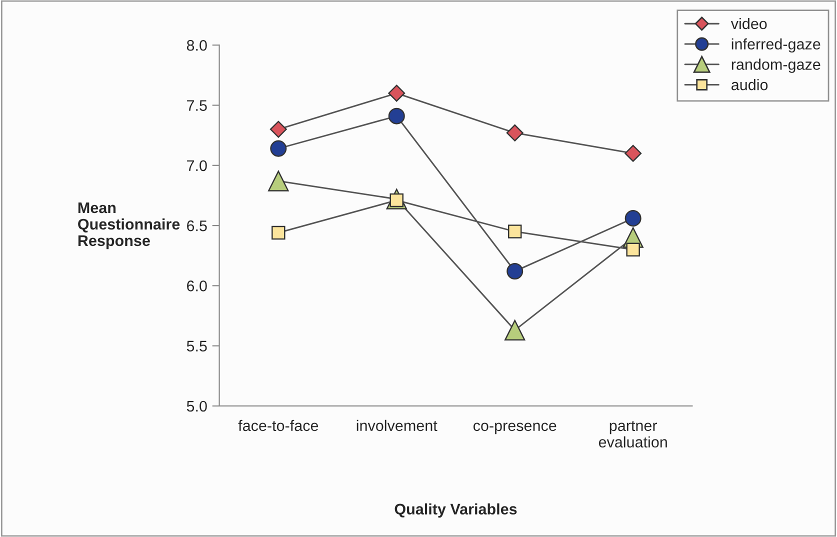 The width and height of the screenshot is (837, 537). I want to click on y-tick-label: 8.0, so click(196, 45).